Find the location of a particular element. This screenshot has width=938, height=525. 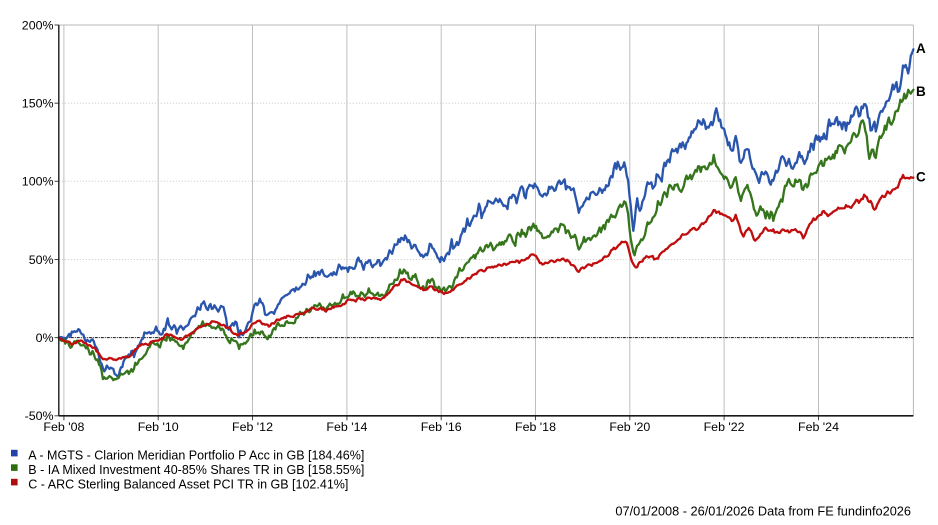

svg-text: Feb '22 is located at coordinates (724, 427).